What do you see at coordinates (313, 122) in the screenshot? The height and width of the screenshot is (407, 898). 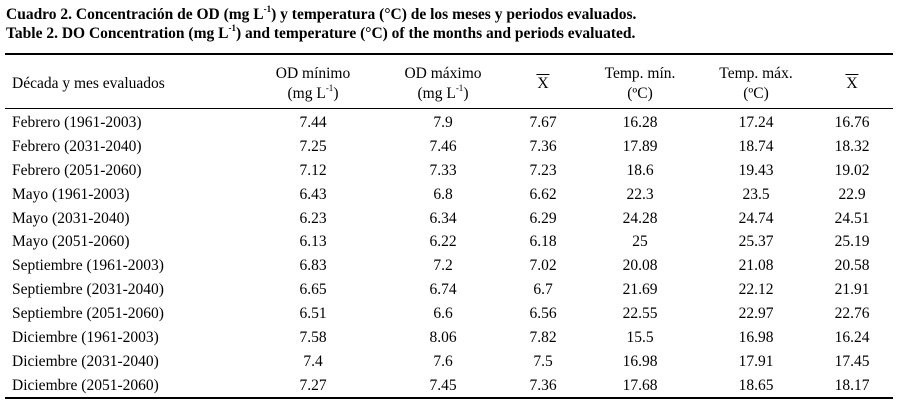 I see `cell-value: 7.44` at bounding box center [313, 122].